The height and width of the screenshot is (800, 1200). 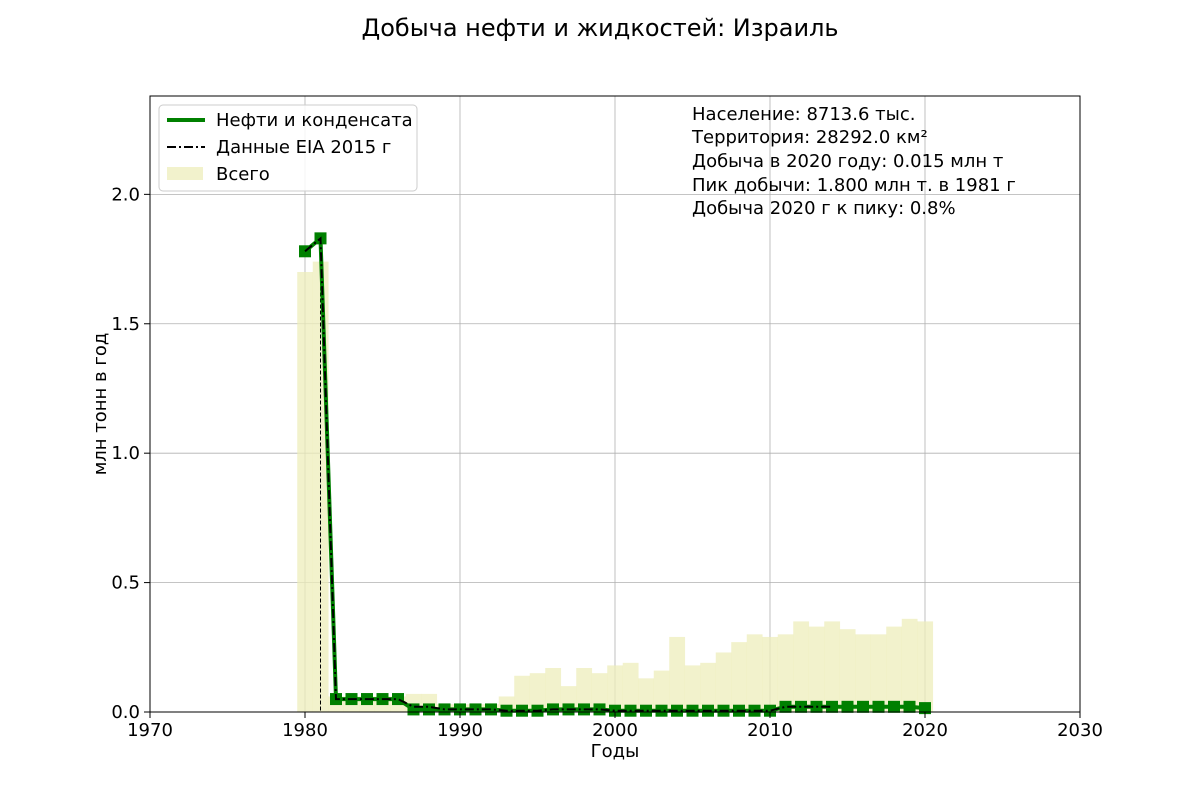 What do you see at coordinates (125, 453) in the screenshot?
I see `y-tick-label: 1.0` at bounding box center [125, 453].